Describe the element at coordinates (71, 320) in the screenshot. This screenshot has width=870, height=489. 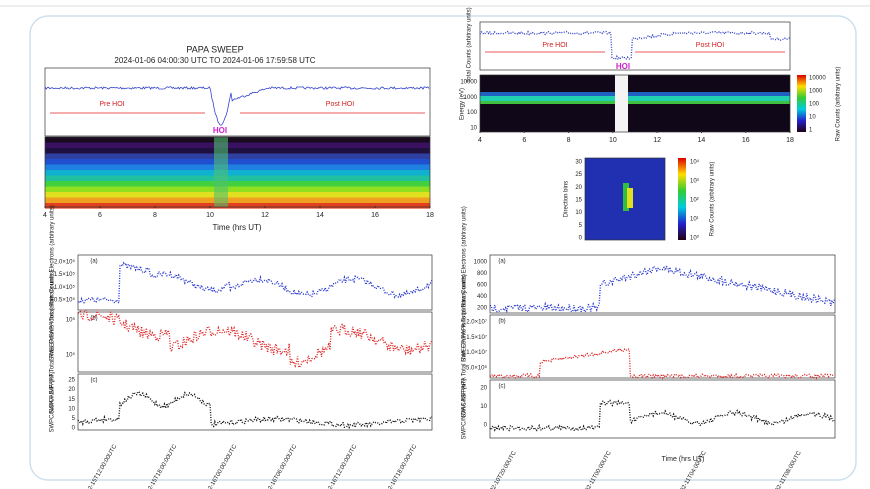
I see `y-tick-label: 10⁶` at that location.